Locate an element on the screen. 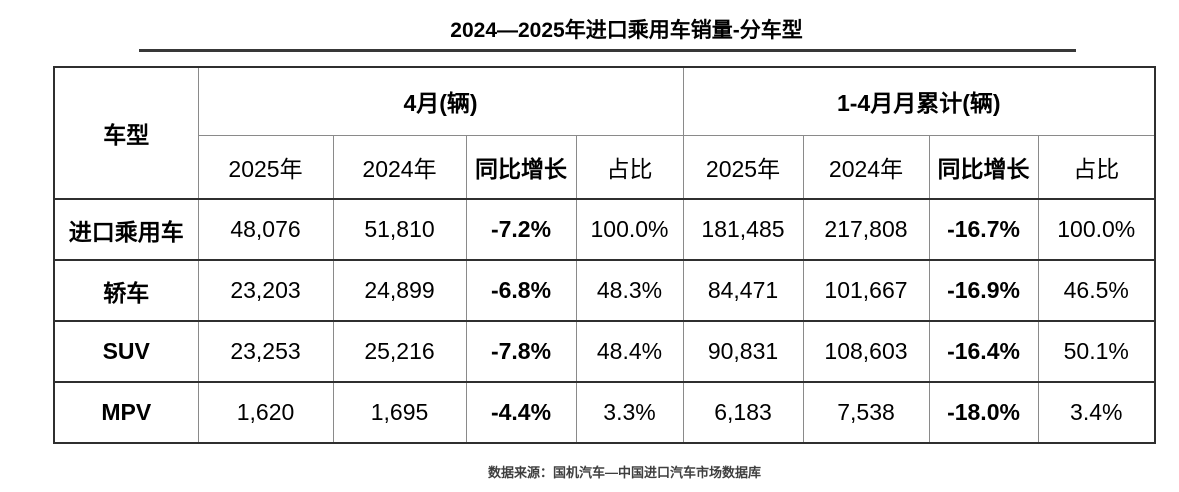  data-source-note: 数据来源：国机汽车—中国进口汽车市场数据库 is located at coordinates (624, 472).